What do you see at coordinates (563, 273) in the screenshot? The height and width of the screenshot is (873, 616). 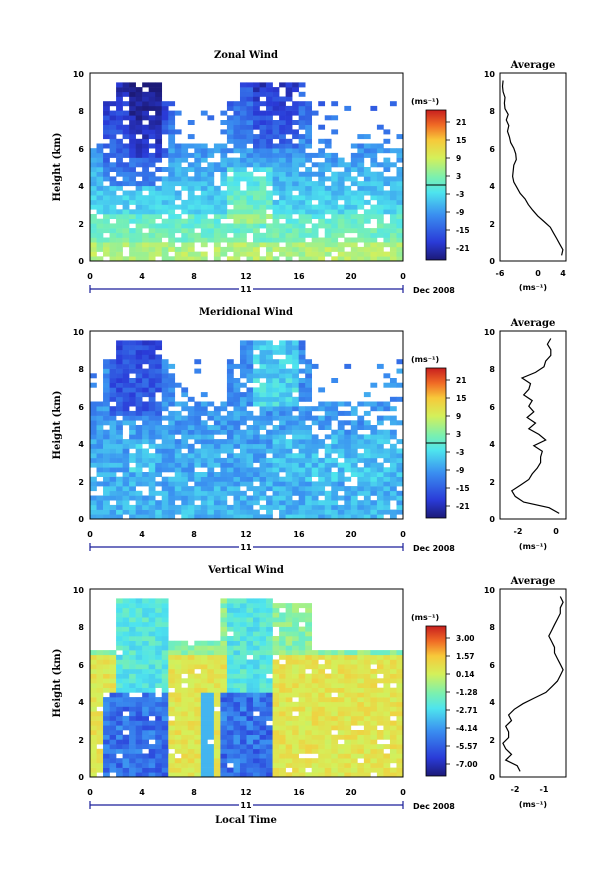 I see `avg-x-tick: 4` at bounding box center [563, 273].